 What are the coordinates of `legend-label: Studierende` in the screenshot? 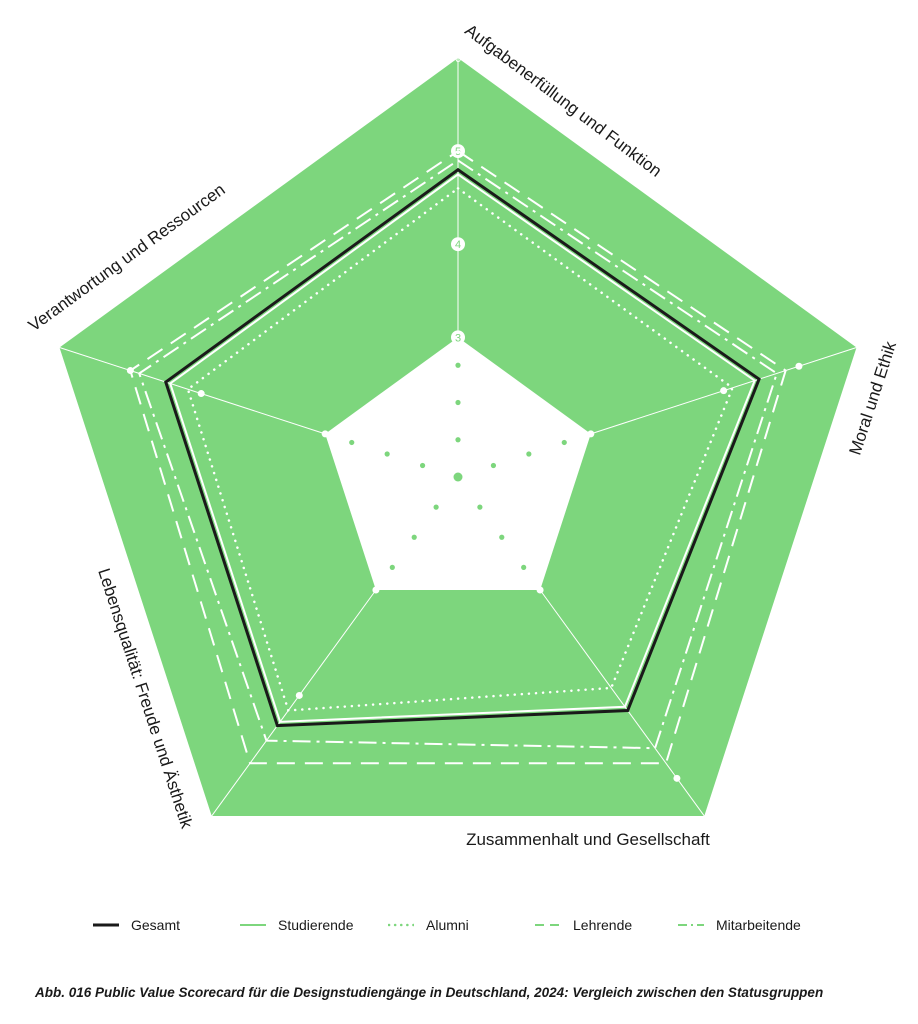 It's located at (316, 925).